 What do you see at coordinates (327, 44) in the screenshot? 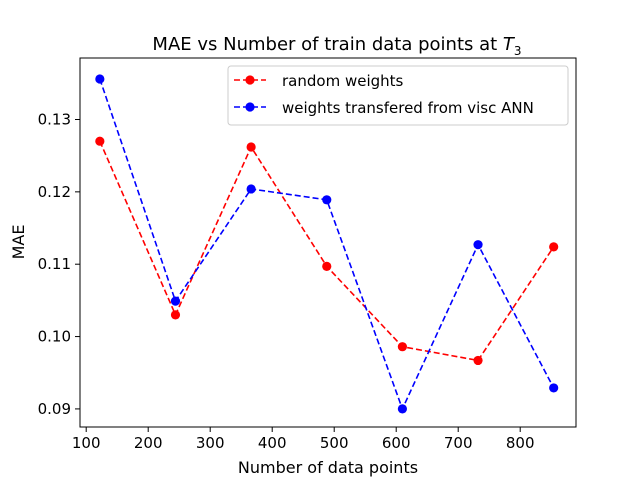
I see `chart-title-main: MAE vs Number of train data points at` at bounding box center [327, 44].